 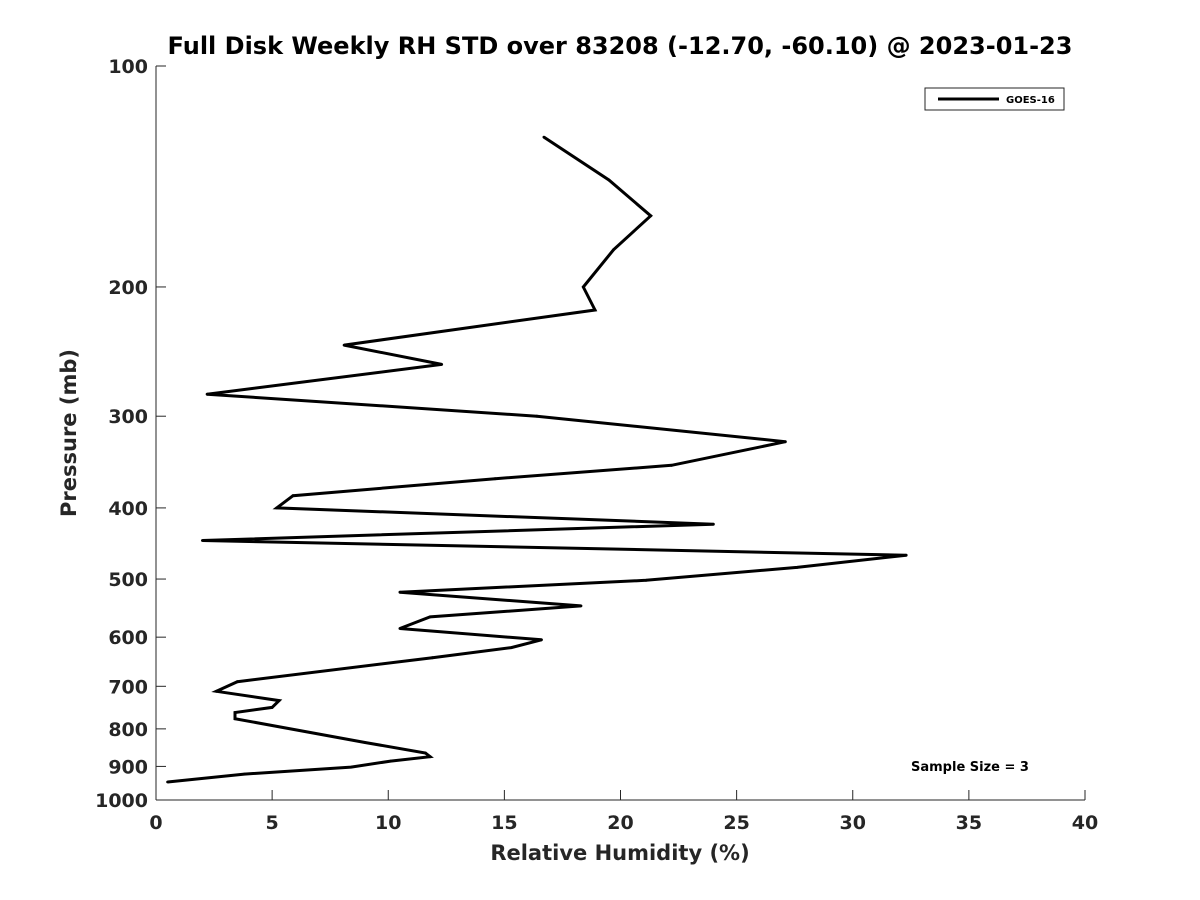 I want to click on sample-size-annotation: Sample Size = 3, so click(x=970, y=767).